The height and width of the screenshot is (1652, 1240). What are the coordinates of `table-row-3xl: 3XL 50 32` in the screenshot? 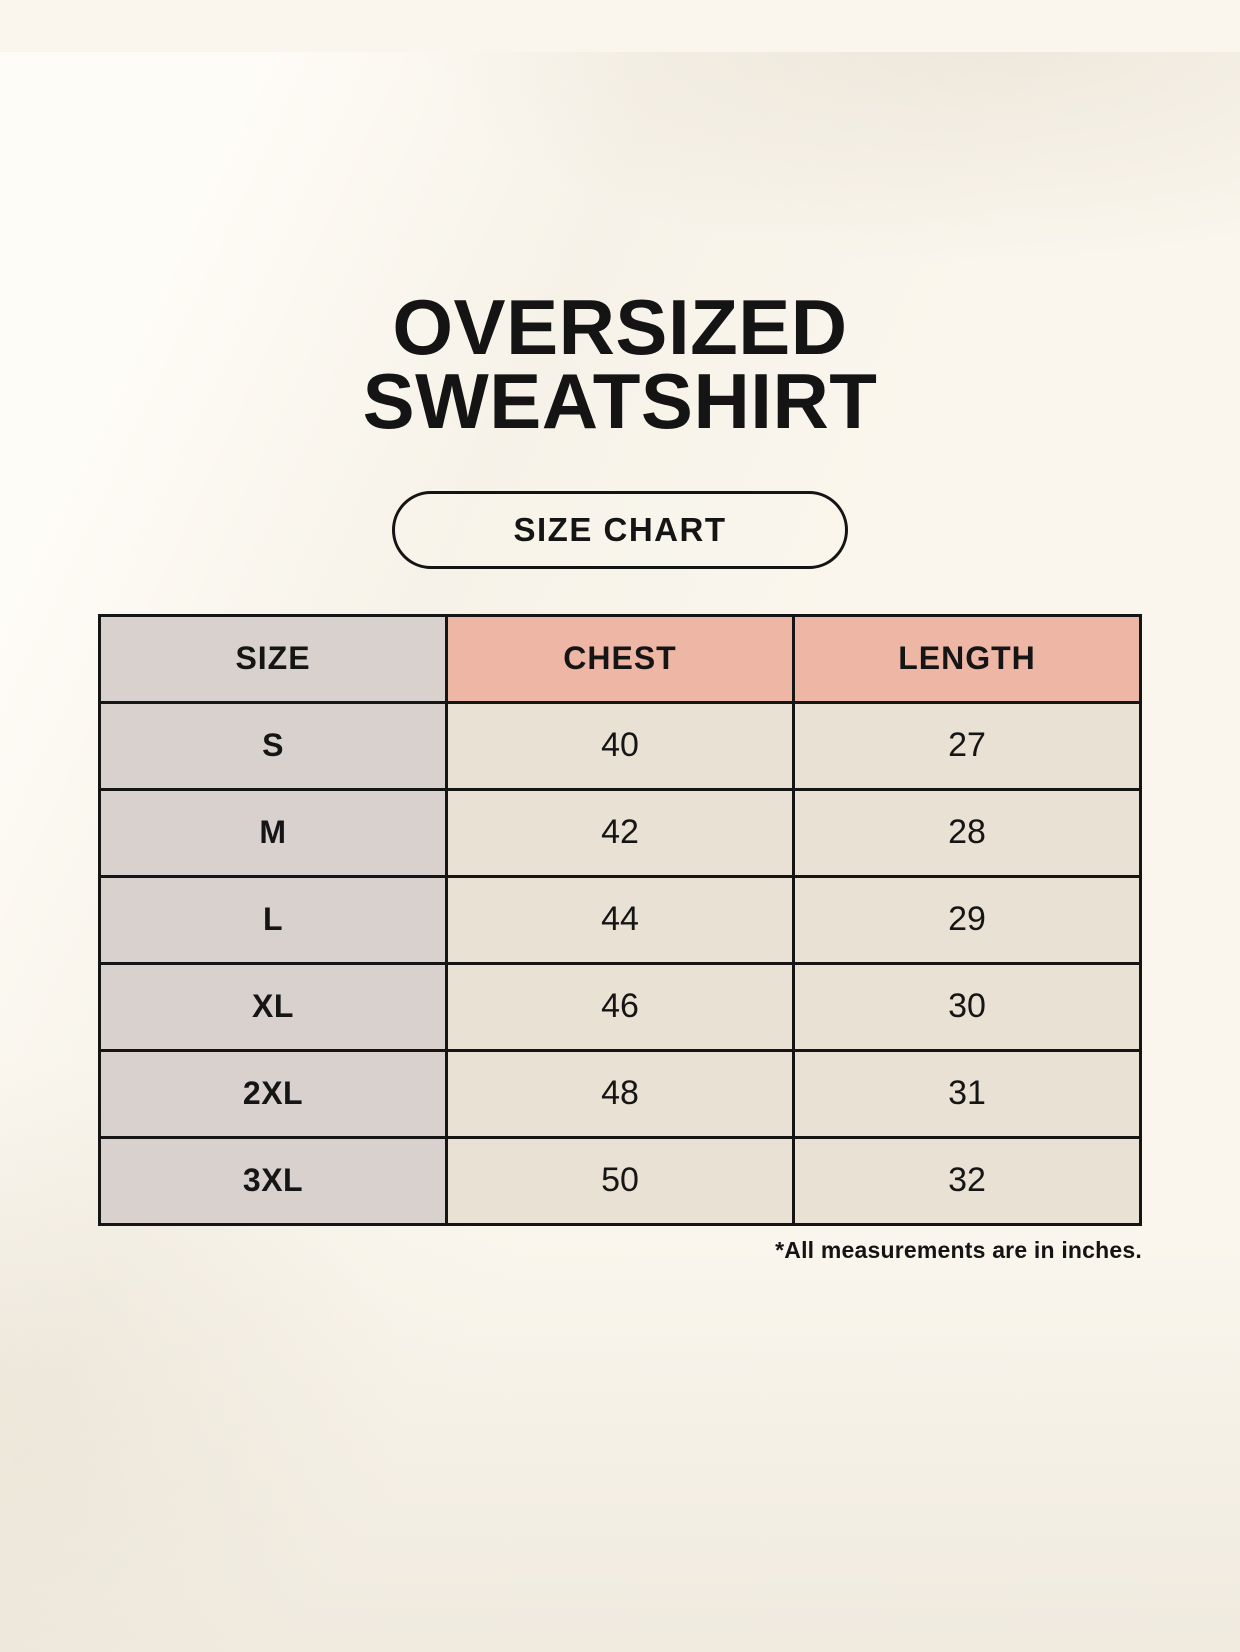 It's located at (620, 1180).